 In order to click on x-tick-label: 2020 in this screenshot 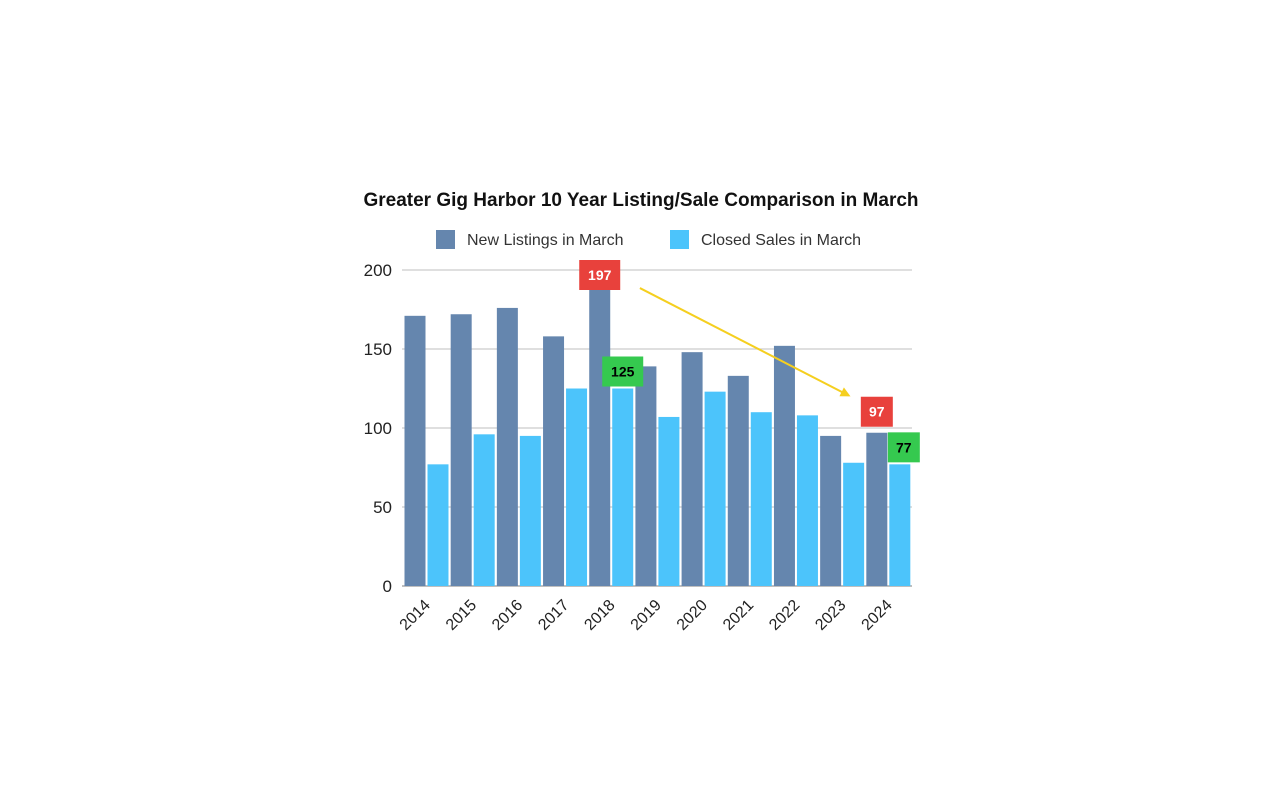, I will do `click(692, 615)`.